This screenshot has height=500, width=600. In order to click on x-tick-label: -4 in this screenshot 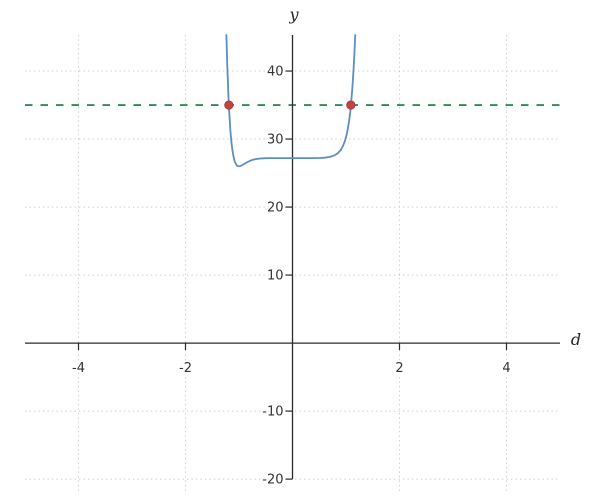, I will do `click(78, 368)`.